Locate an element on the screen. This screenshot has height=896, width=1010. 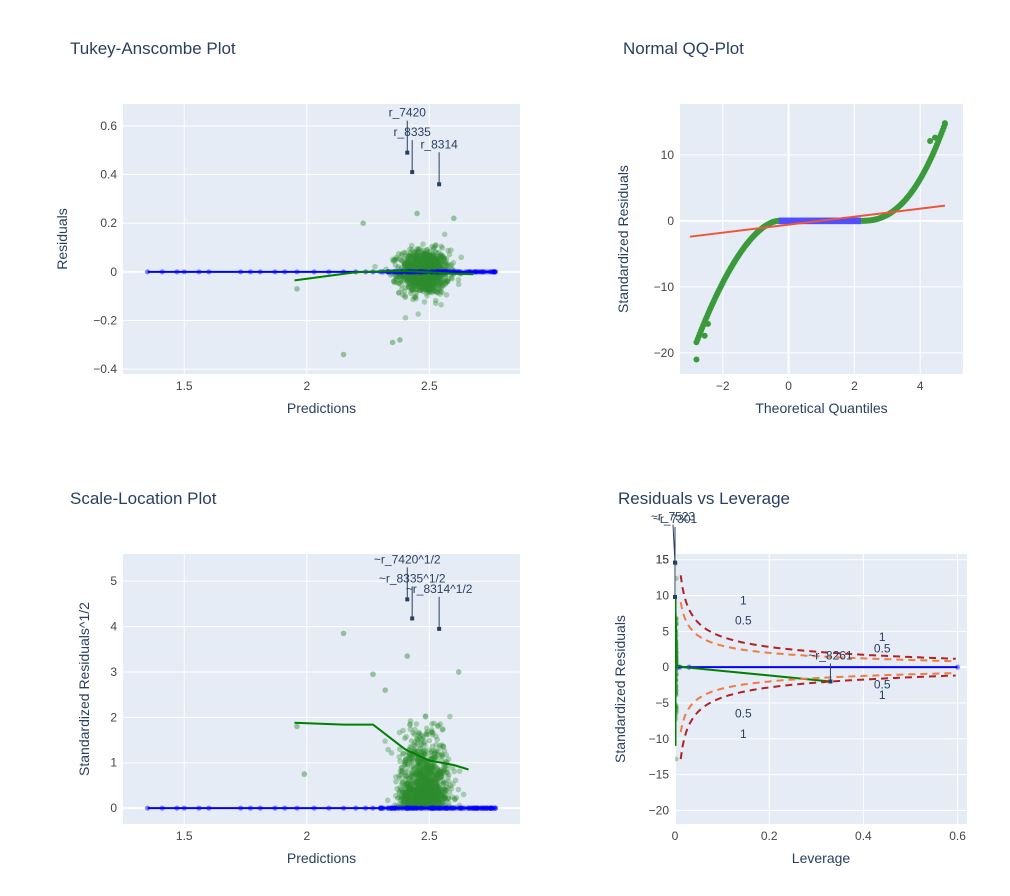
y-tick-label: 10 is located at coordinates (668, 155).